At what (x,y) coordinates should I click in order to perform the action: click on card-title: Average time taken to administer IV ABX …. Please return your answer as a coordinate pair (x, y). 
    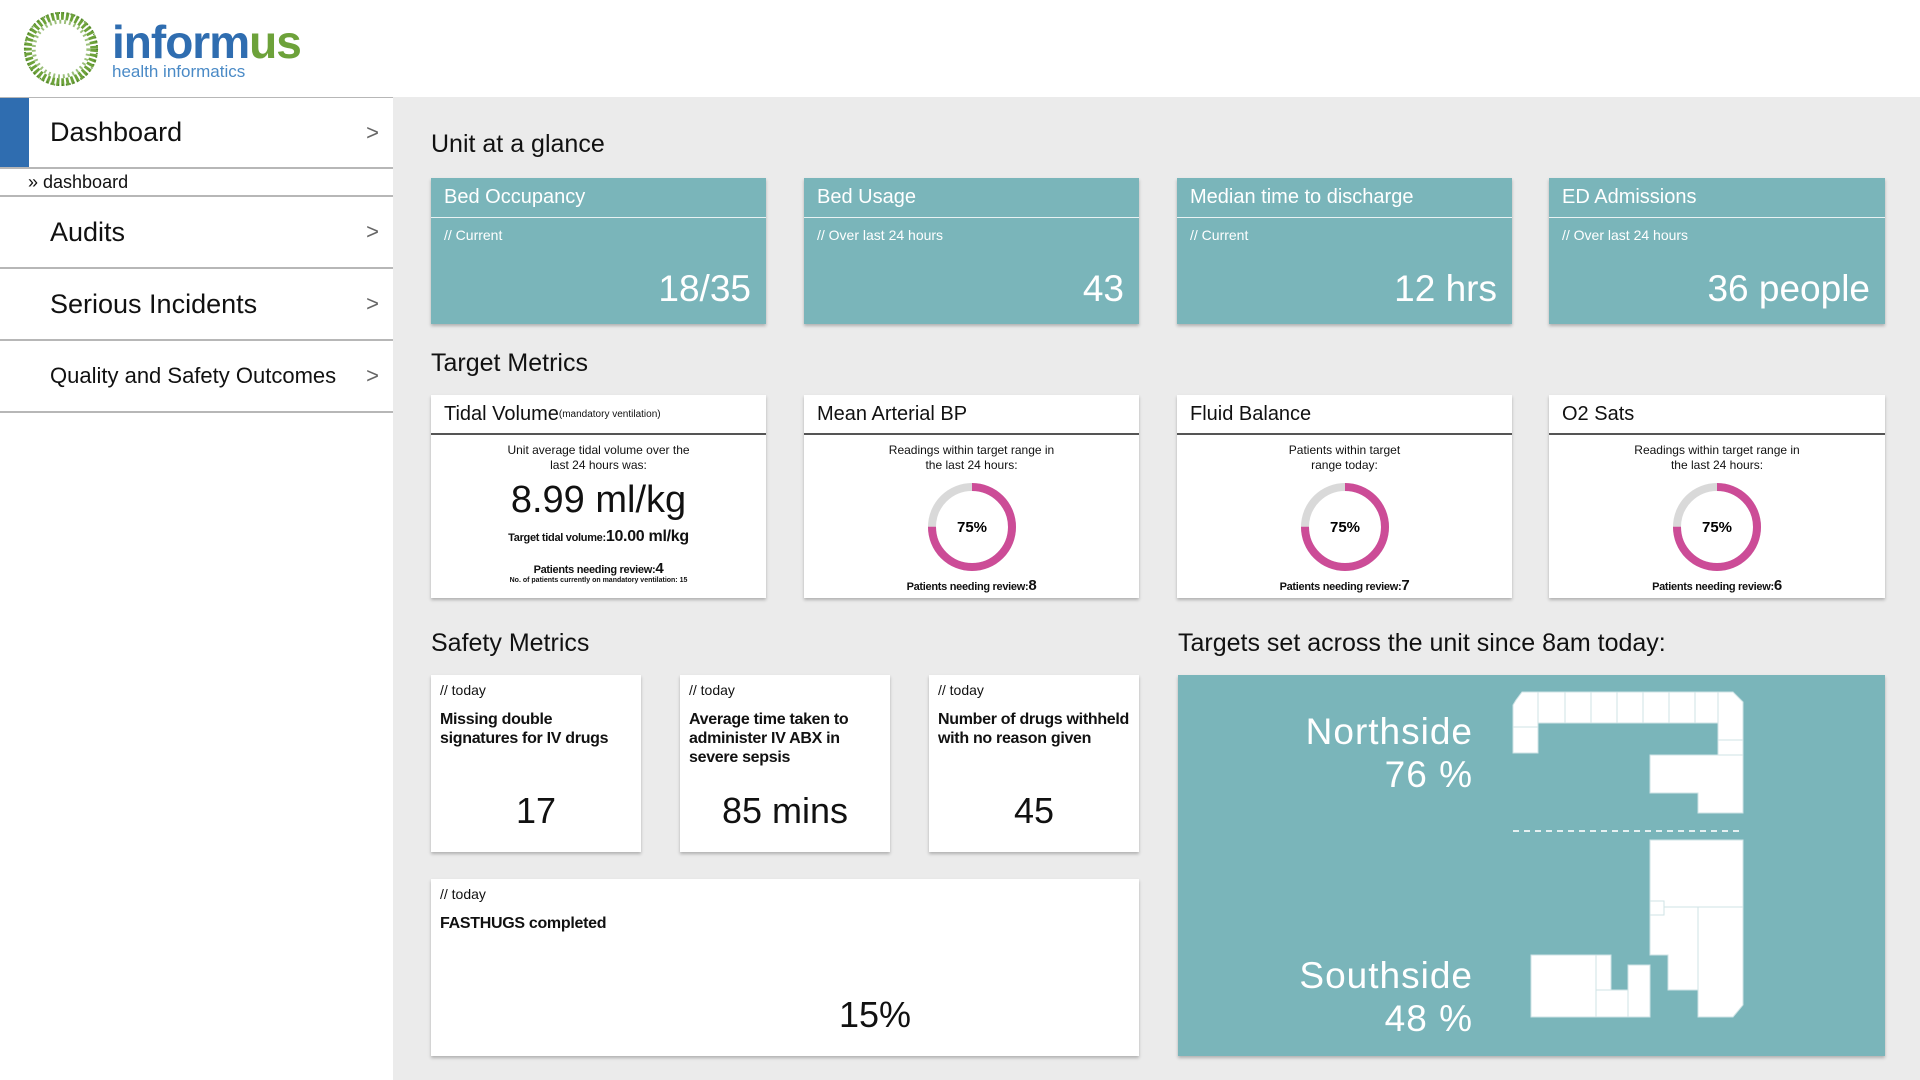
    Looking at the image, I should click on (769, 739).